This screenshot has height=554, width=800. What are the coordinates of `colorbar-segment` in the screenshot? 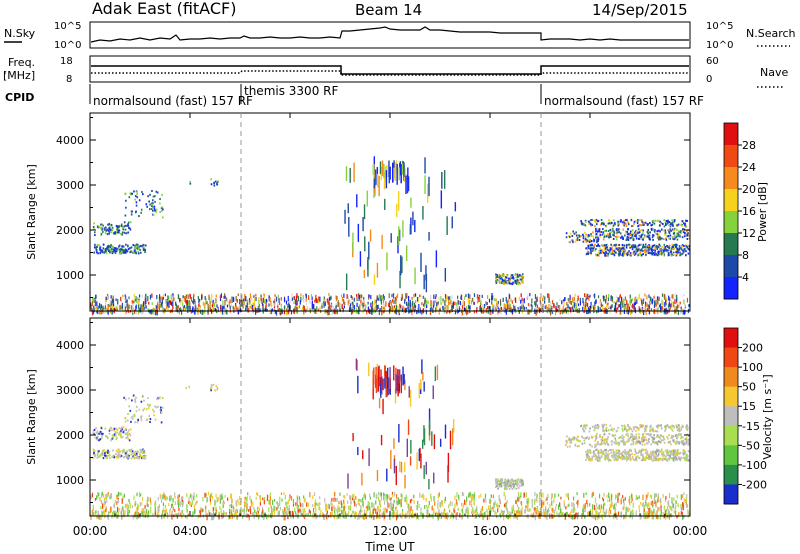 It's located at (731, 178).